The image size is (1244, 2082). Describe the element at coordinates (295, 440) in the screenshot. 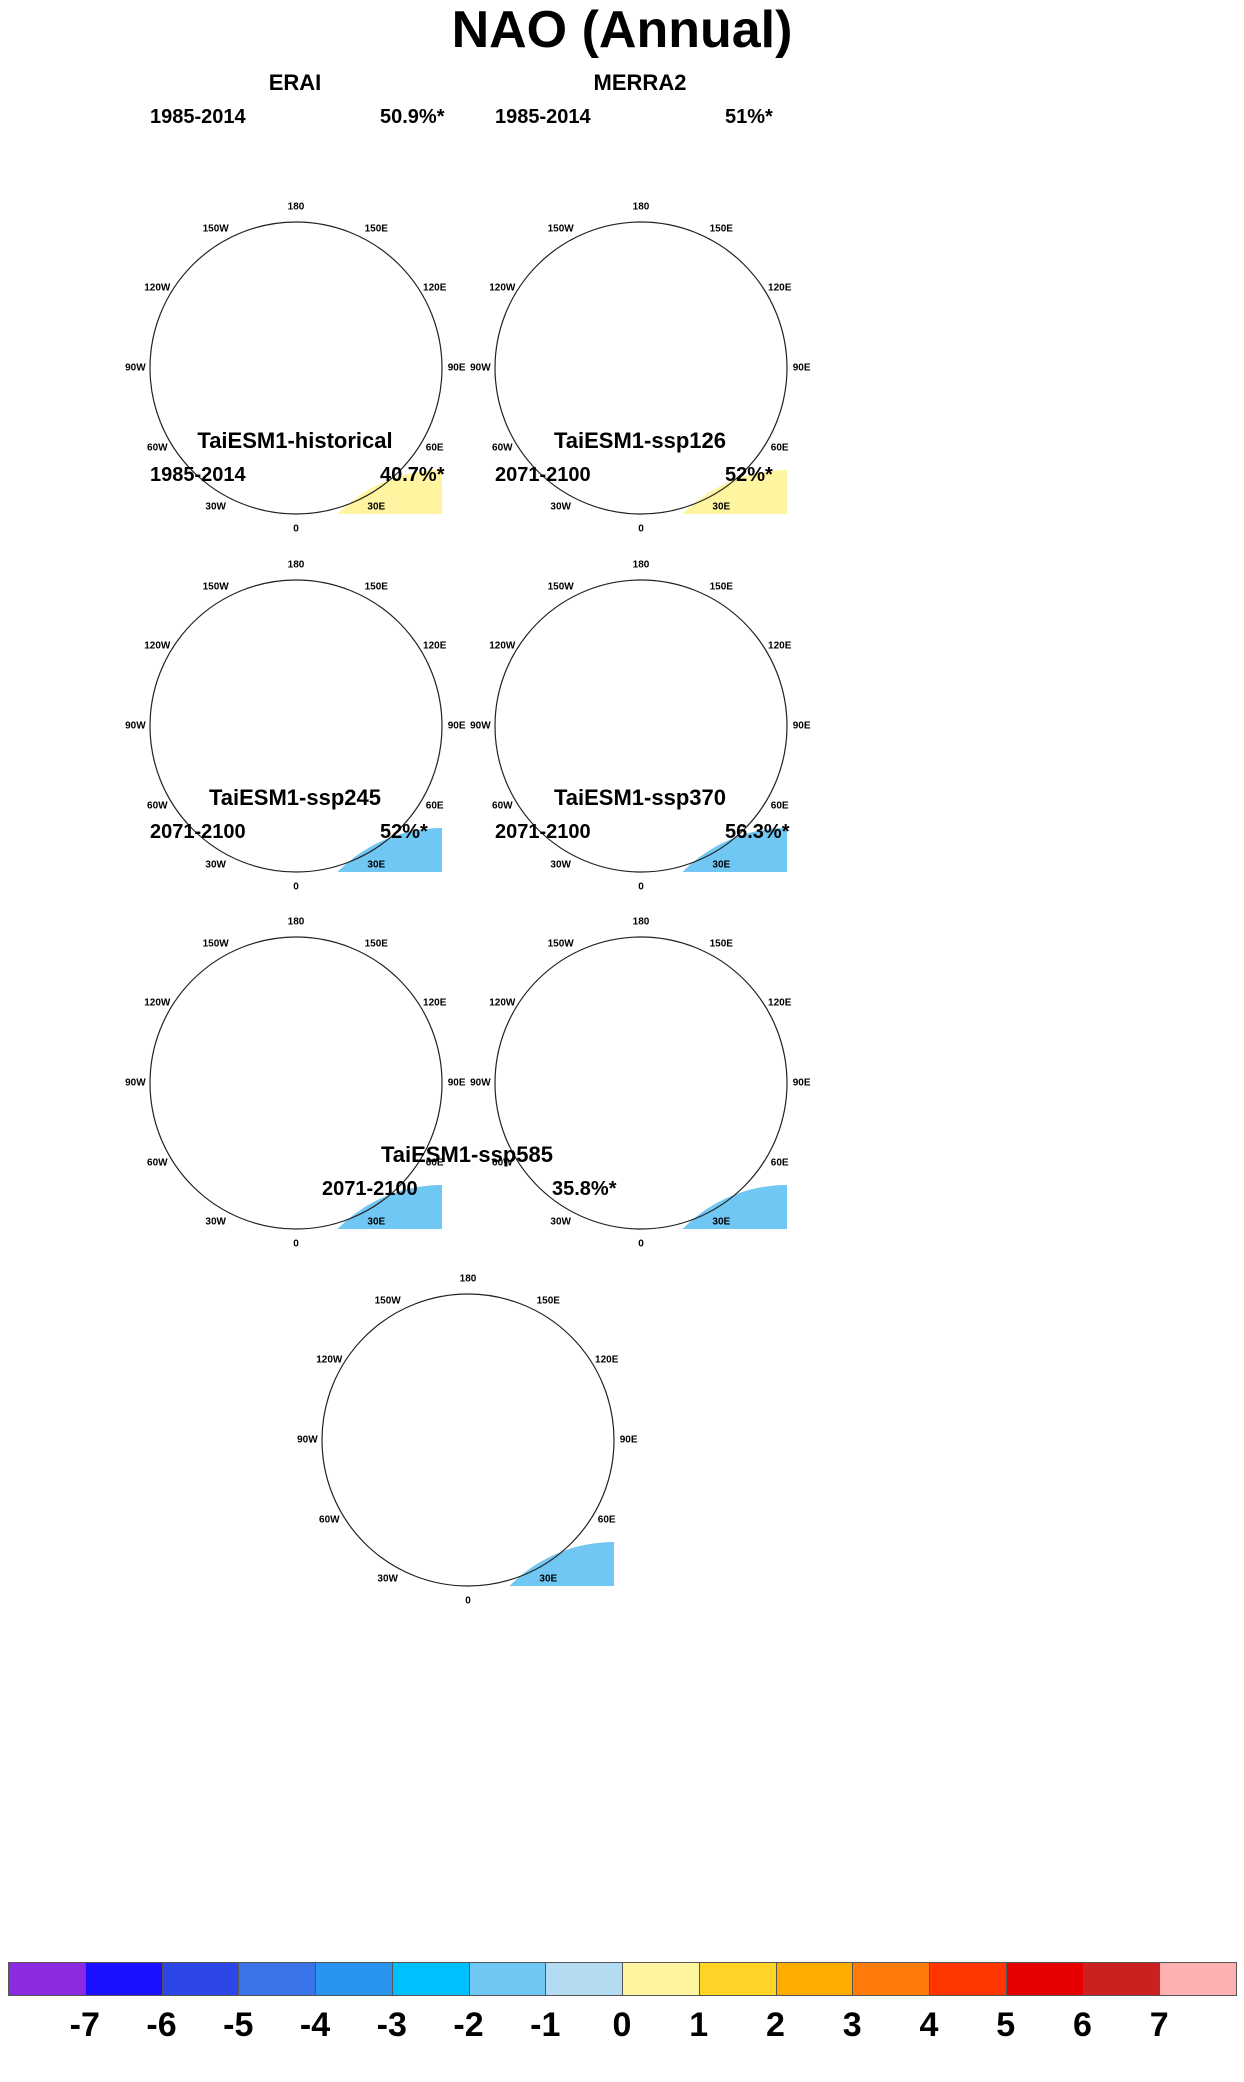

I see `panel-title: TaiESM1-historical` at that location.